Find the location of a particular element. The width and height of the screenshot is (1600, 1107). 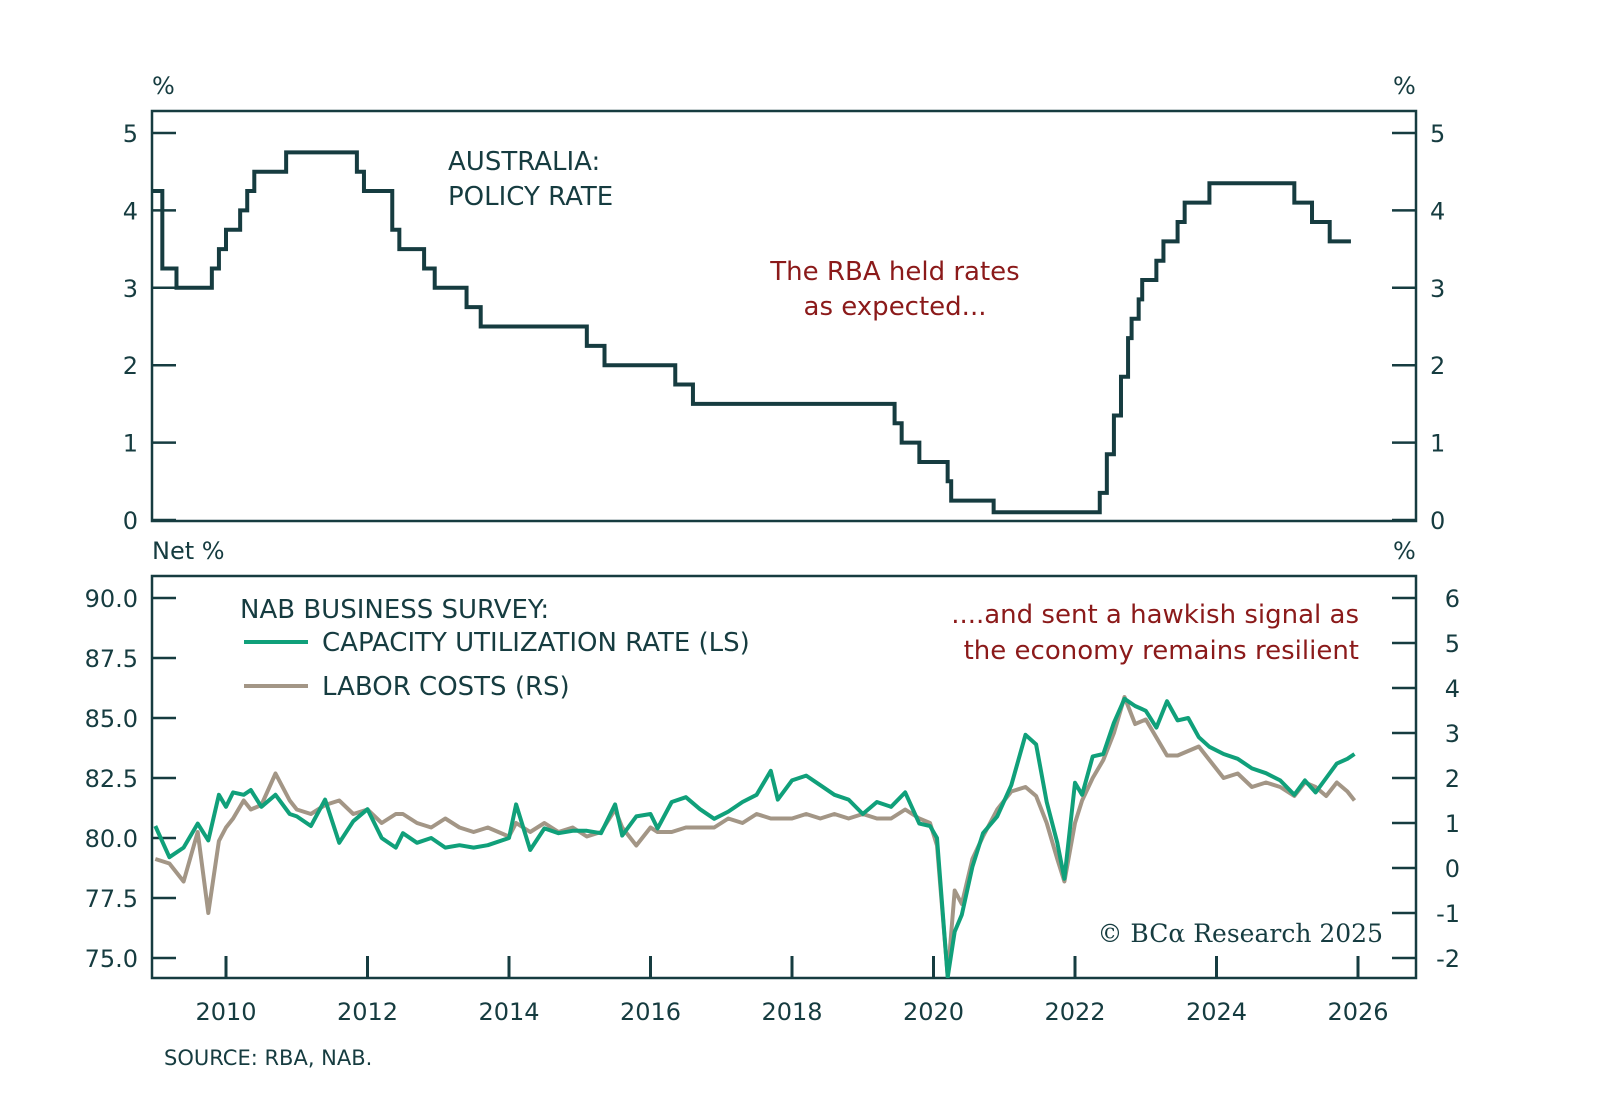

top-left-tick-label: 0 is located at coordinates (130, 521).